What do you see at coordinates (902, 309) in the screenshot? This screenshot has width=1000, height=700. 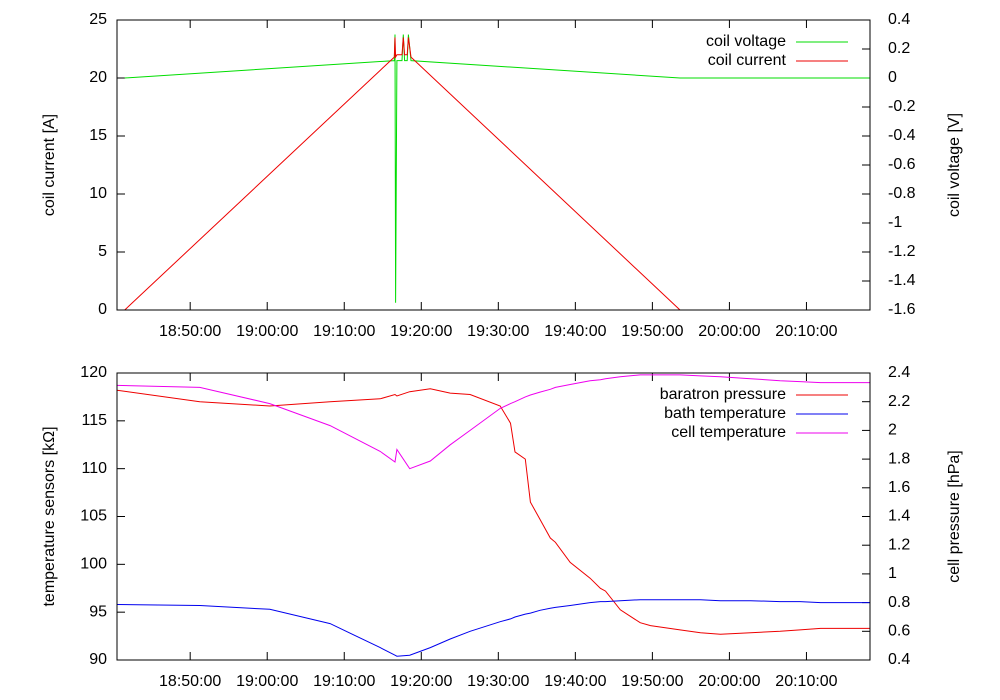 I see `y2-tick-label: -1.6` at bounding box center [902, 309].